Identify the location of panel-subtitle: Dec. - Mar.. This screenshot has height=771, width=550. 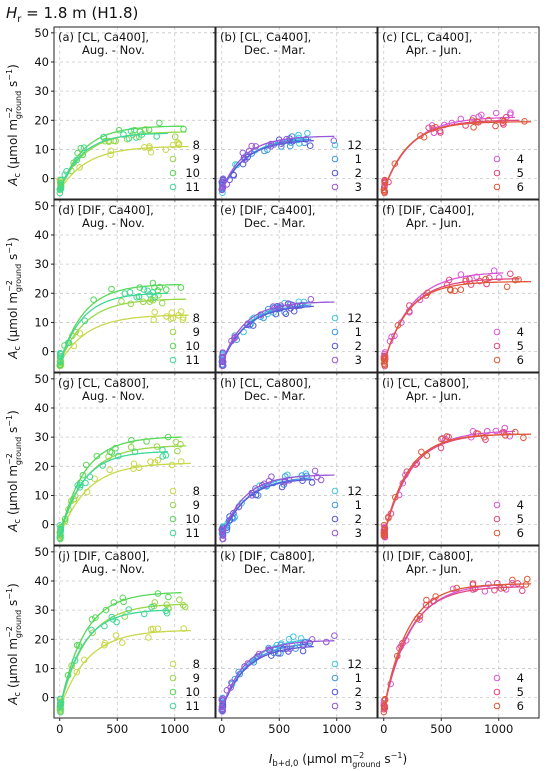
(275, 223).